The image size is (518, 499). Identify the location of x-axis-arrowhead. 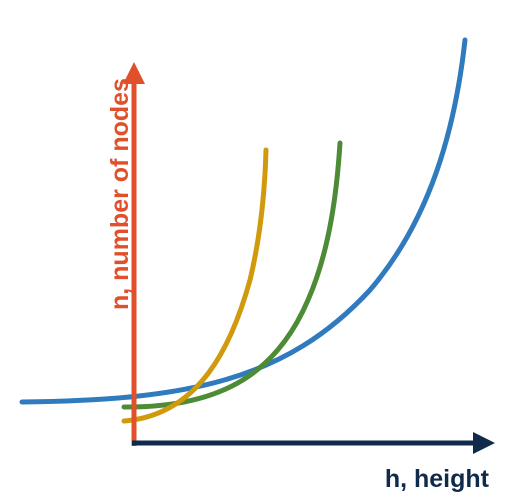
(484, 443).